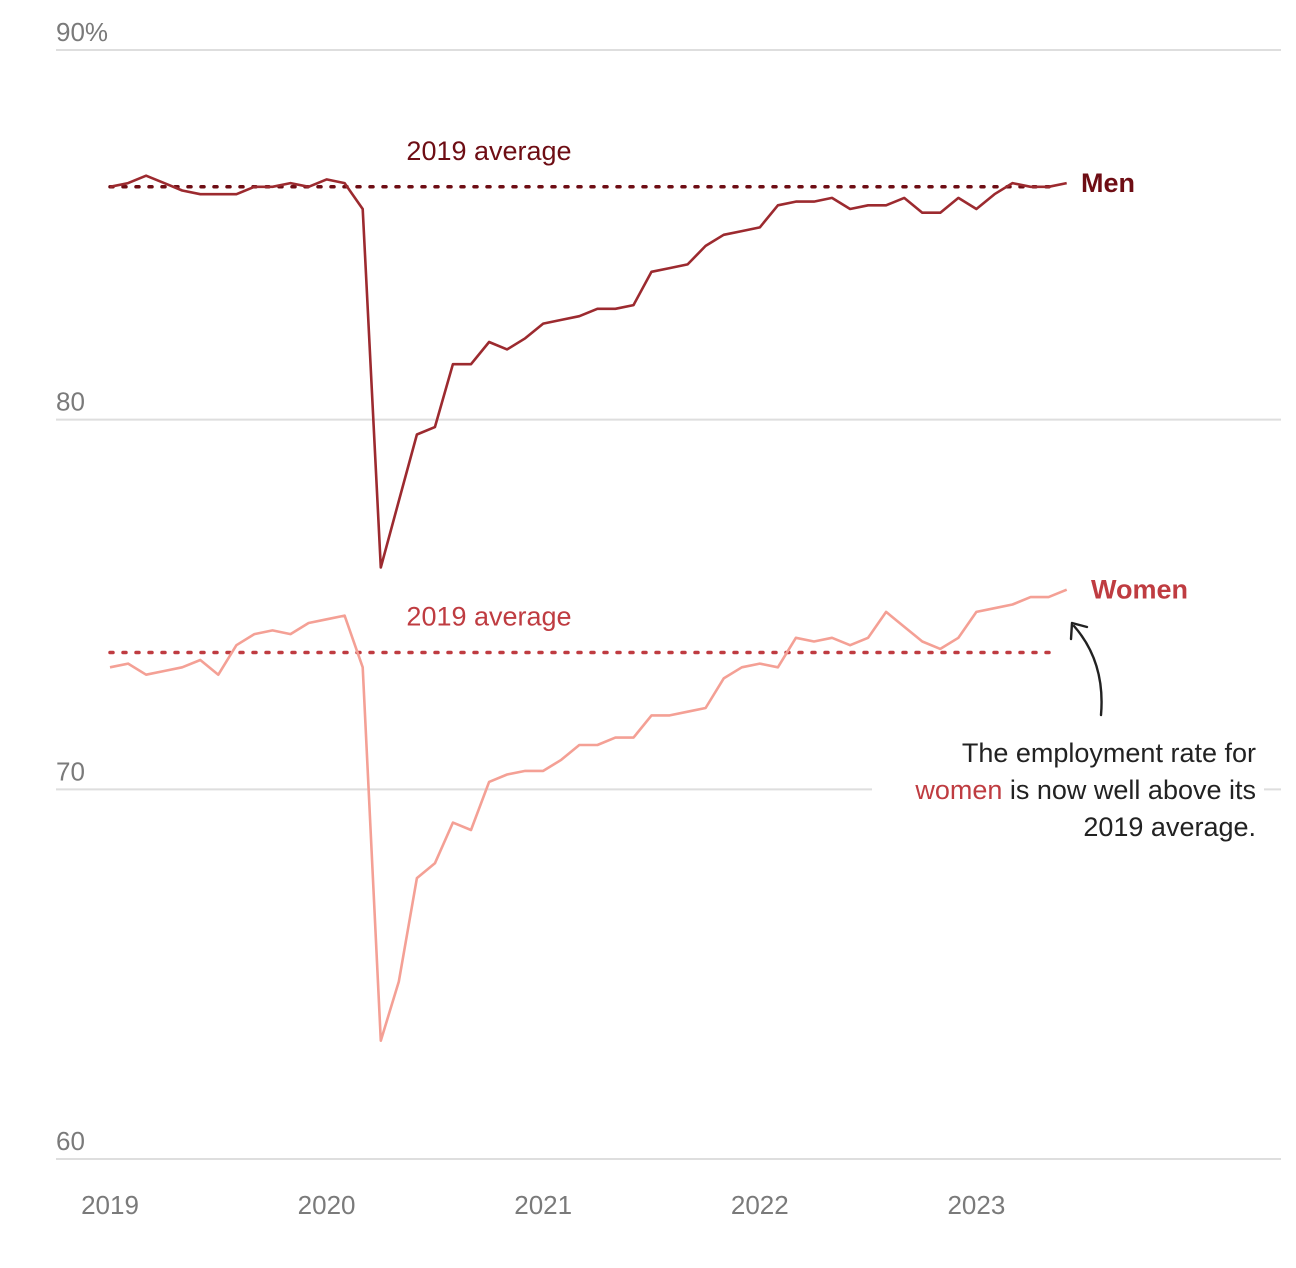  Describe the element at coordinates (488, 617) in the screenshot. I see `women-average-label: 2019 average` at that location.